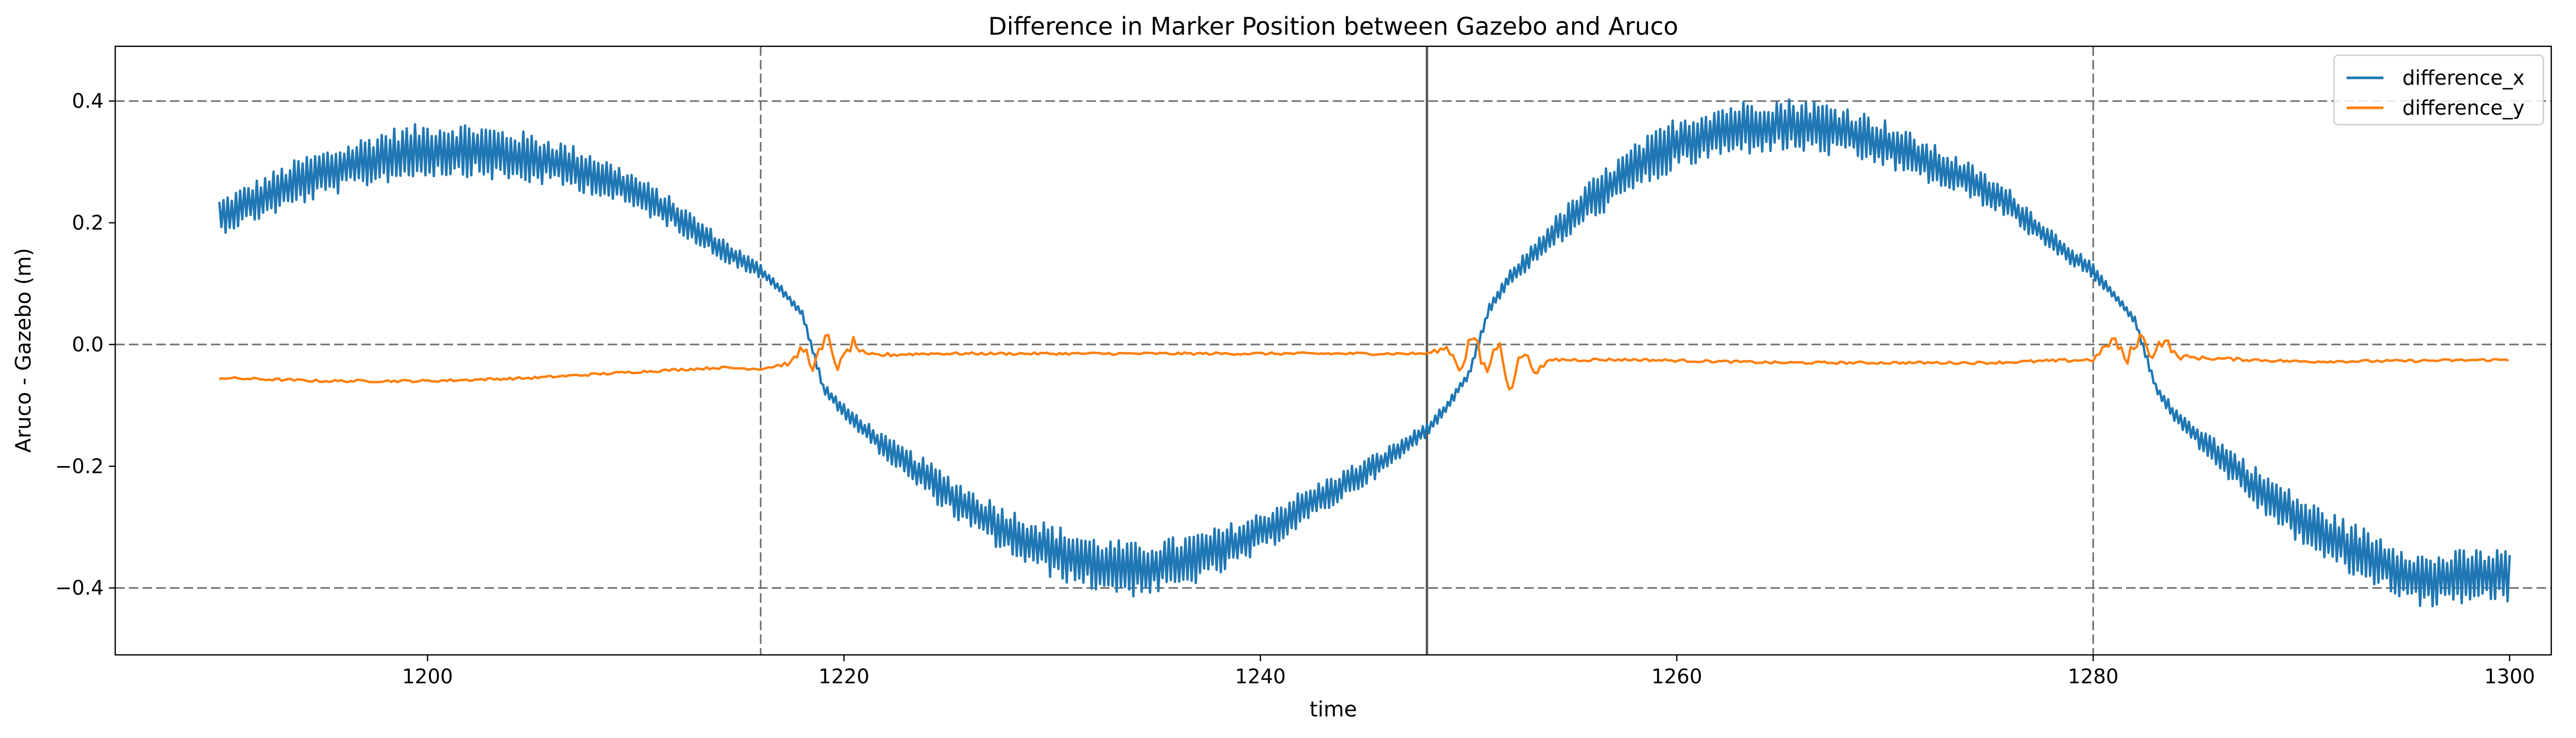  I want to click on y-tick-label: 0.0, so click(88, 344).